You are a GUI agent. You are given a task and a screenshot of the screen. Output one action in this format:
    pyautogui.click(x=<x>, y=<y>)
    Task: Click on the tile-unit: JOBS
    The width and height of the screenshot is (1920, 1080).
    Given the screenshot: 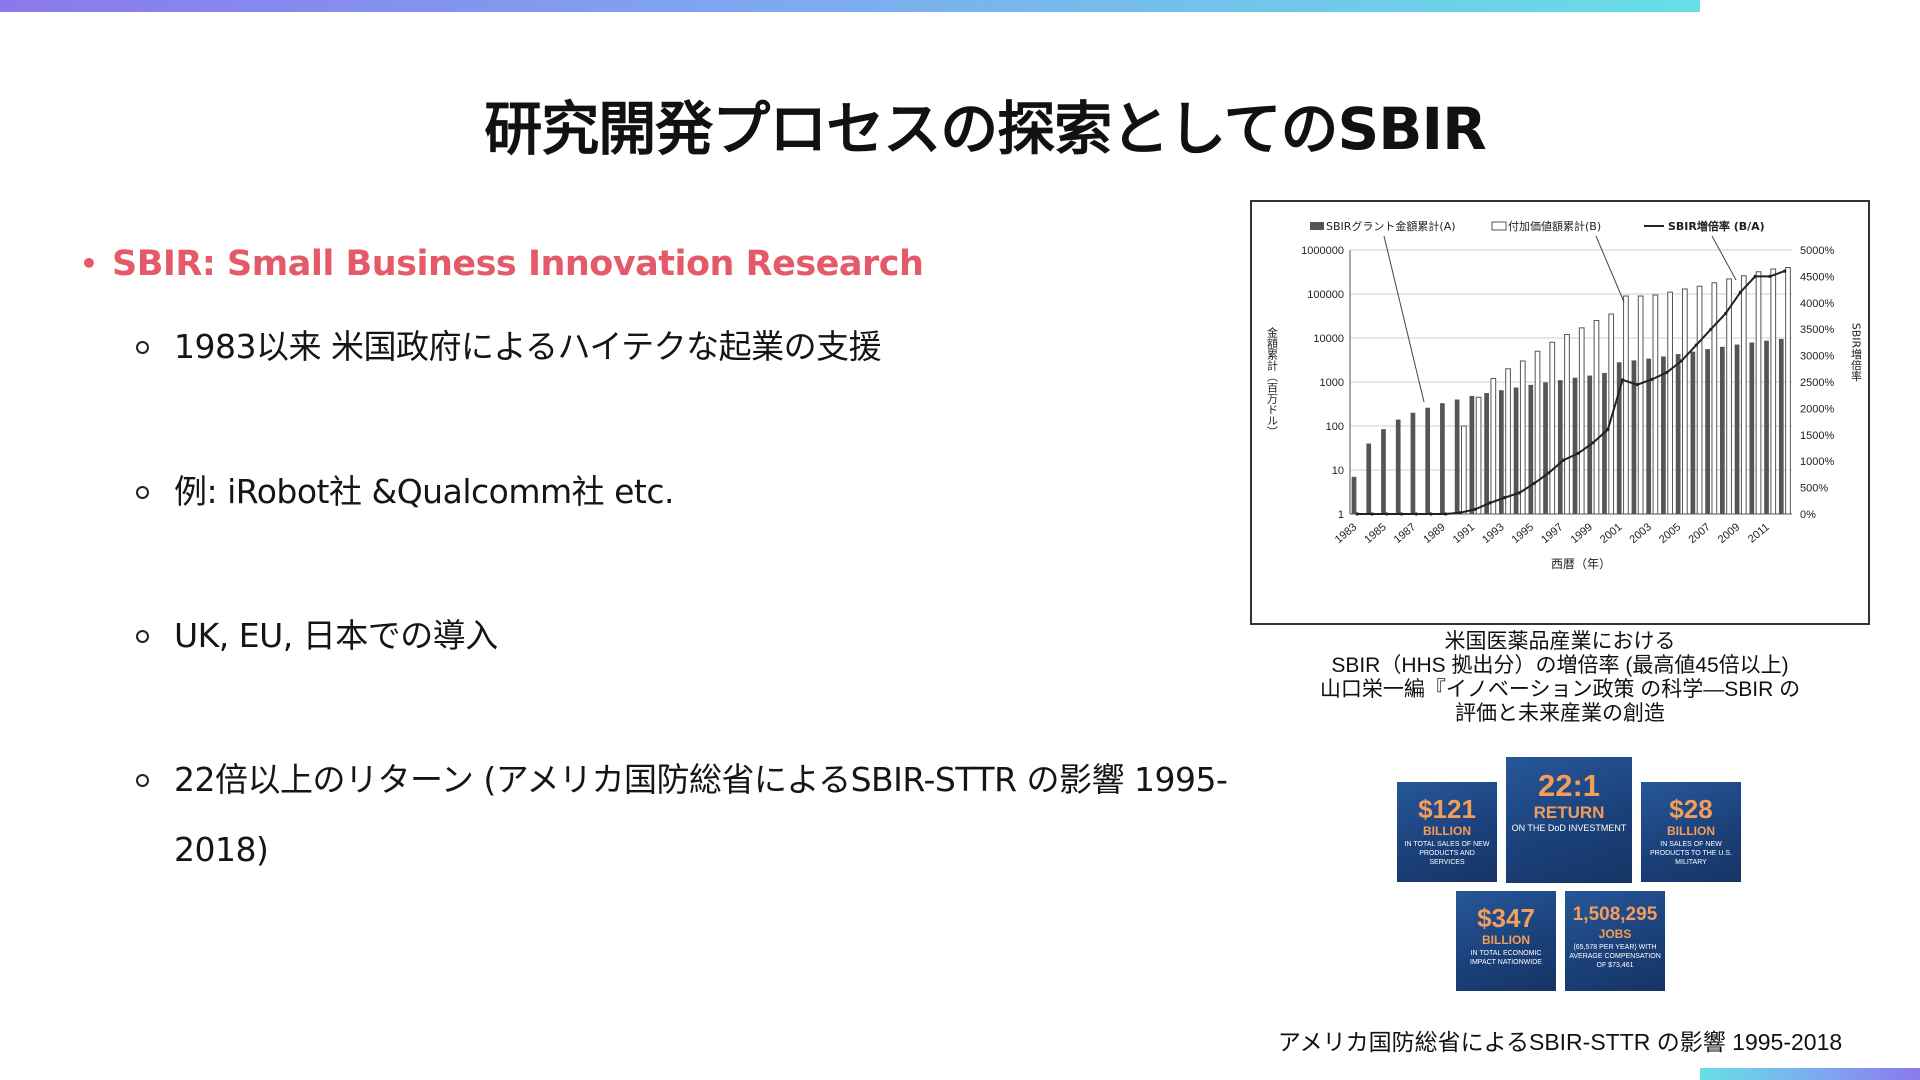 What is the action you would take?
    pyautogui.click(x=1615, y=934)
    